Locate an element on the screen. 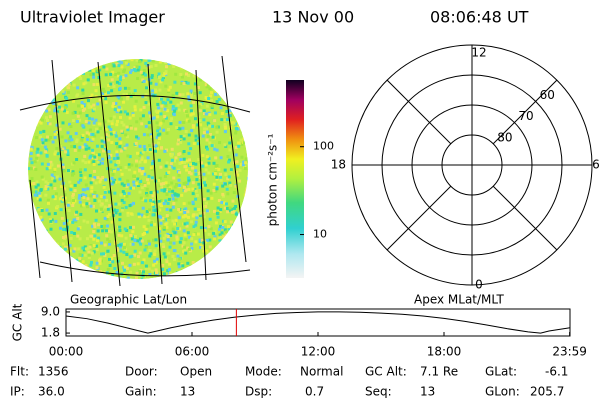 The image size is (600, 400). field-value: 13 is located at coordinates (187, 392).